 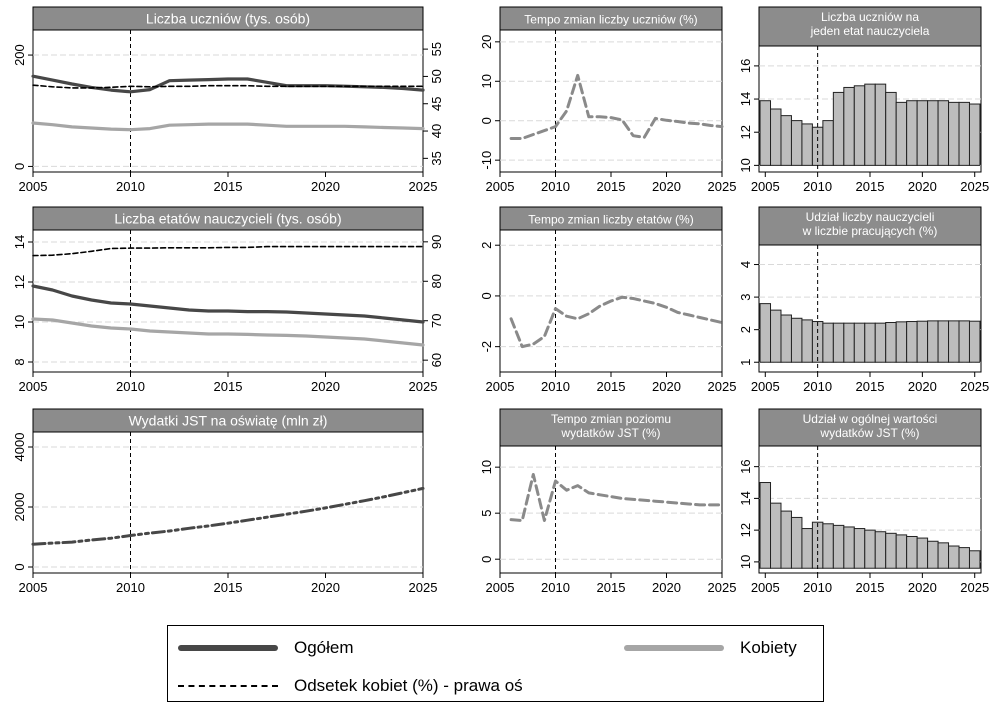 What do you see at coordinates (423, 186) in the screenshot?
I see `x-tick-label-p1: 2025` at bounding box center [423, 186].